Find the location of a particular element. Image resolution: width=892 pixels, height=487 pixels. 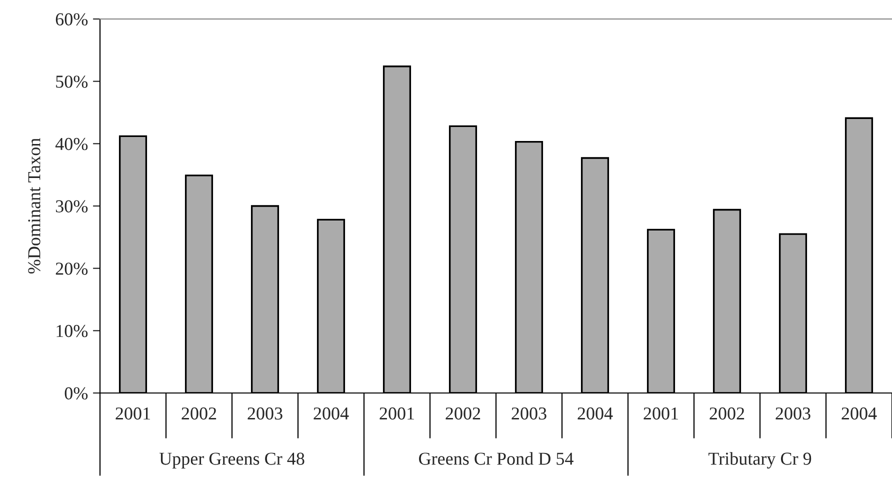

text: Upper Greens Cr 48 is located at coordinates (231, 460).